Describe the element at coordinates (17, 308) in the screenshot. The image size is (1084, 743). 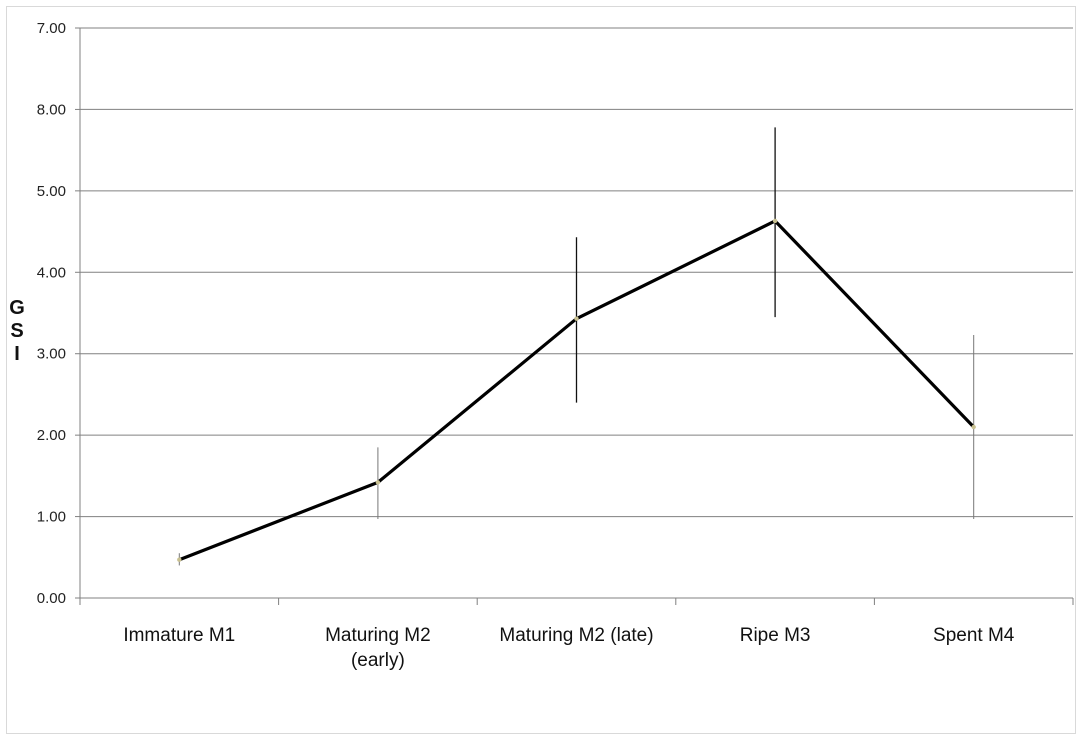
I see `y-axis-label-letter: G` at that location.